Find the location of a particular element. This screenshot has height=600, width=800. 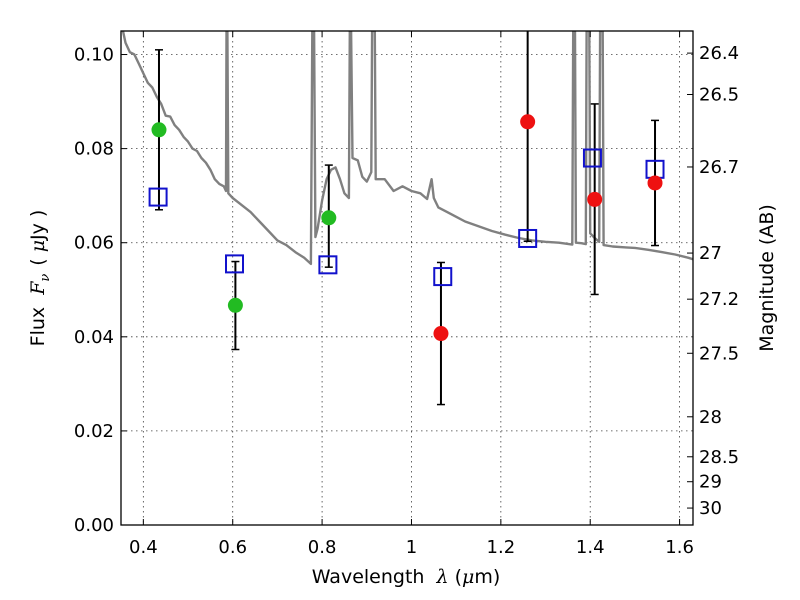

y2-tick-label: 27 is located at coordinates (710, 253).